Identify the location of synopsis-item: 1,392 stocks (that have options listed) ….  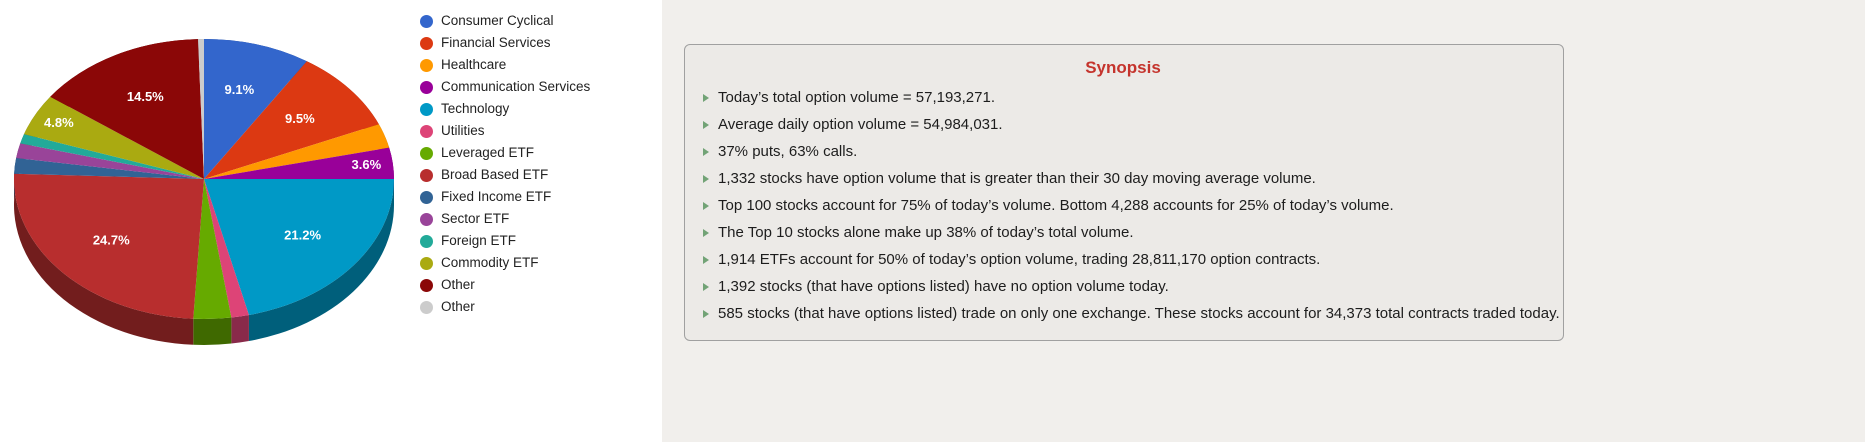
(1123, 287).